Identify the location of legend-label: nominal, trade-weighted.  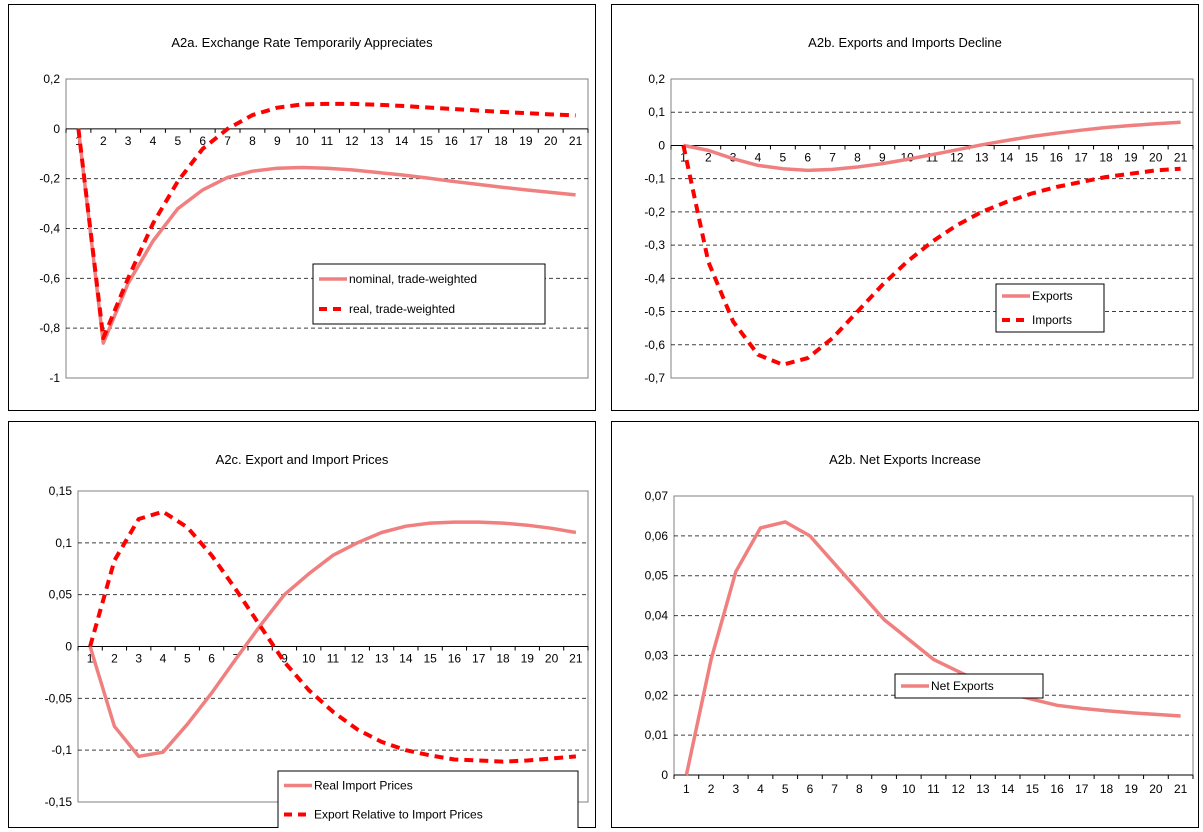
(413, 279).